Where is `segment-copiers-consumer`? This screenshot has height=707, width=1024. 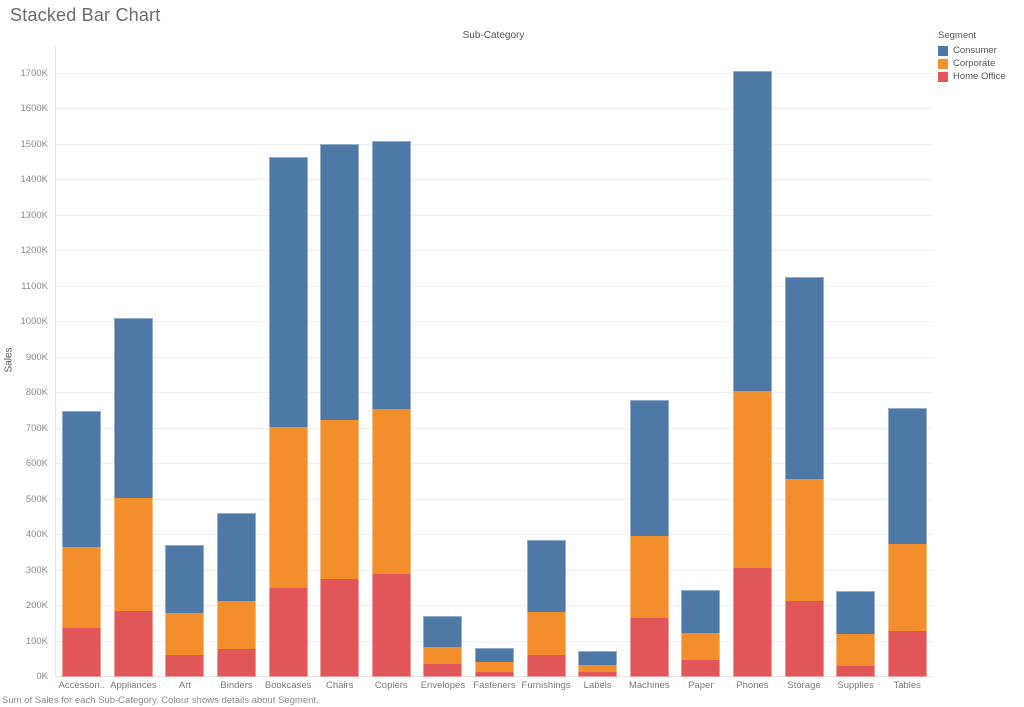
segment-copiers-consumer is located at coordinates (391, 275).